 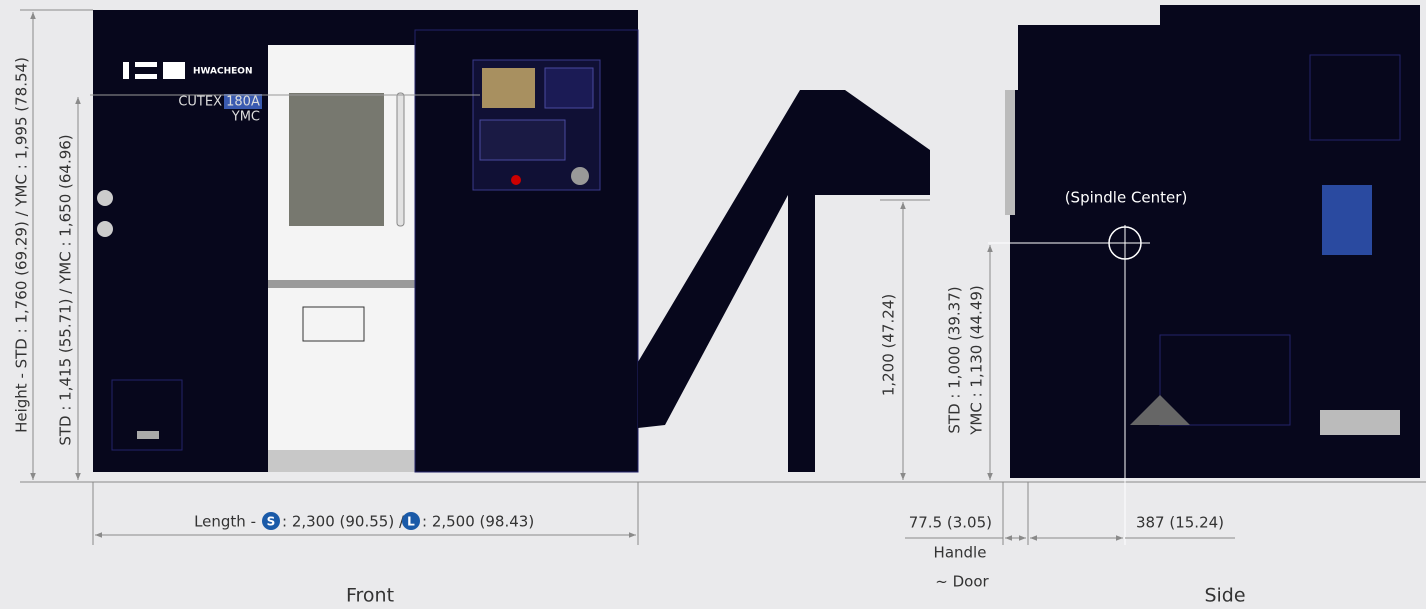 What do you see at coordinates (516, 180) in the screenshot?
I see `emergency-stop` at bounding box center [516, 180].